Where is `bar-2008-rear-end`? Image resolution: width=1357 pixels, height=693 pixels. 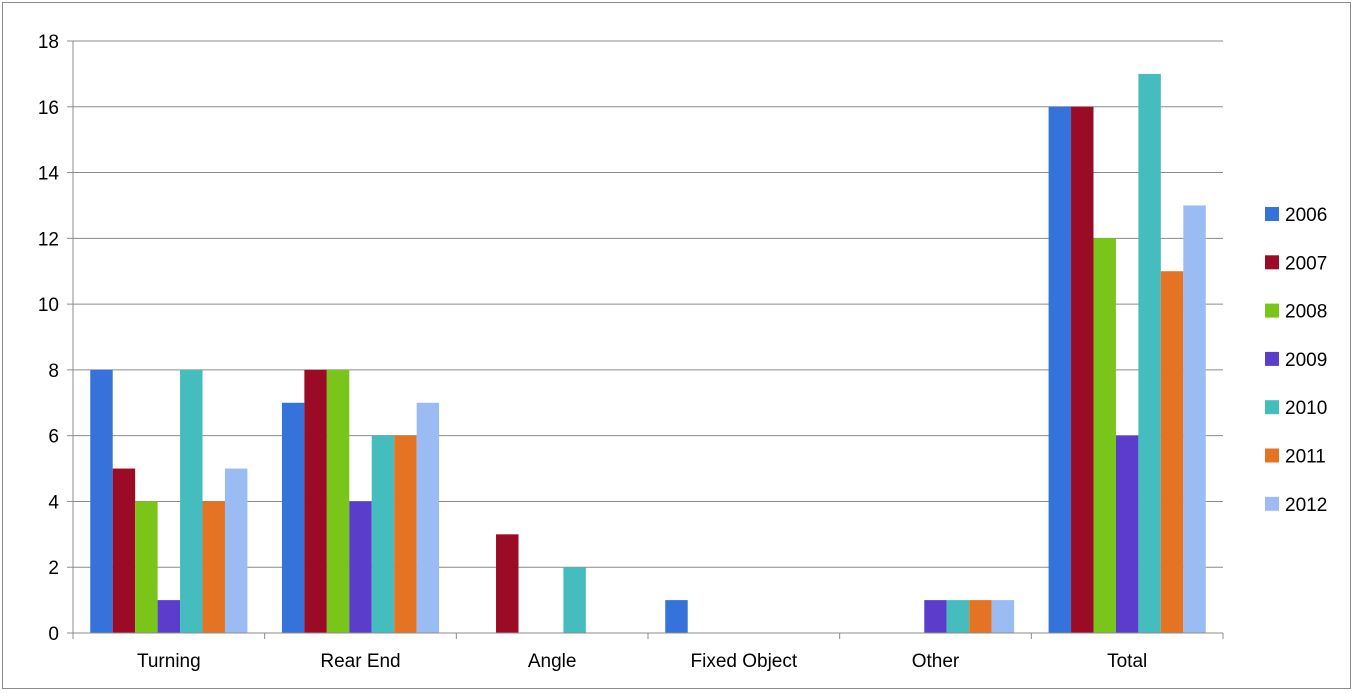
bar-2008-rear-end is located at coordinates (338, 501).